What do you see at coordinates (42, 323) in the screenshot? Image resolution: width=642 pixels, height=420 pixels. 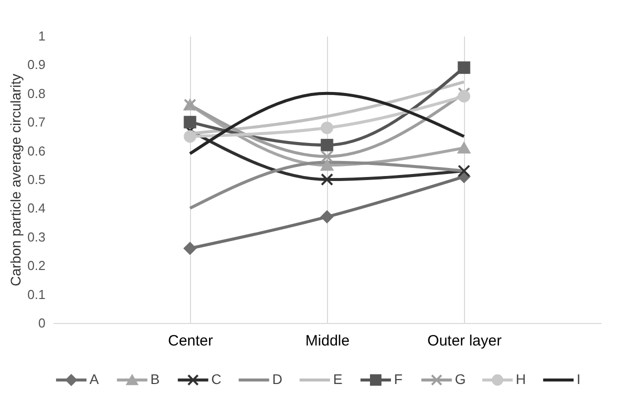 I see `y-tick-label: 0` at bounding box center [42, 323].